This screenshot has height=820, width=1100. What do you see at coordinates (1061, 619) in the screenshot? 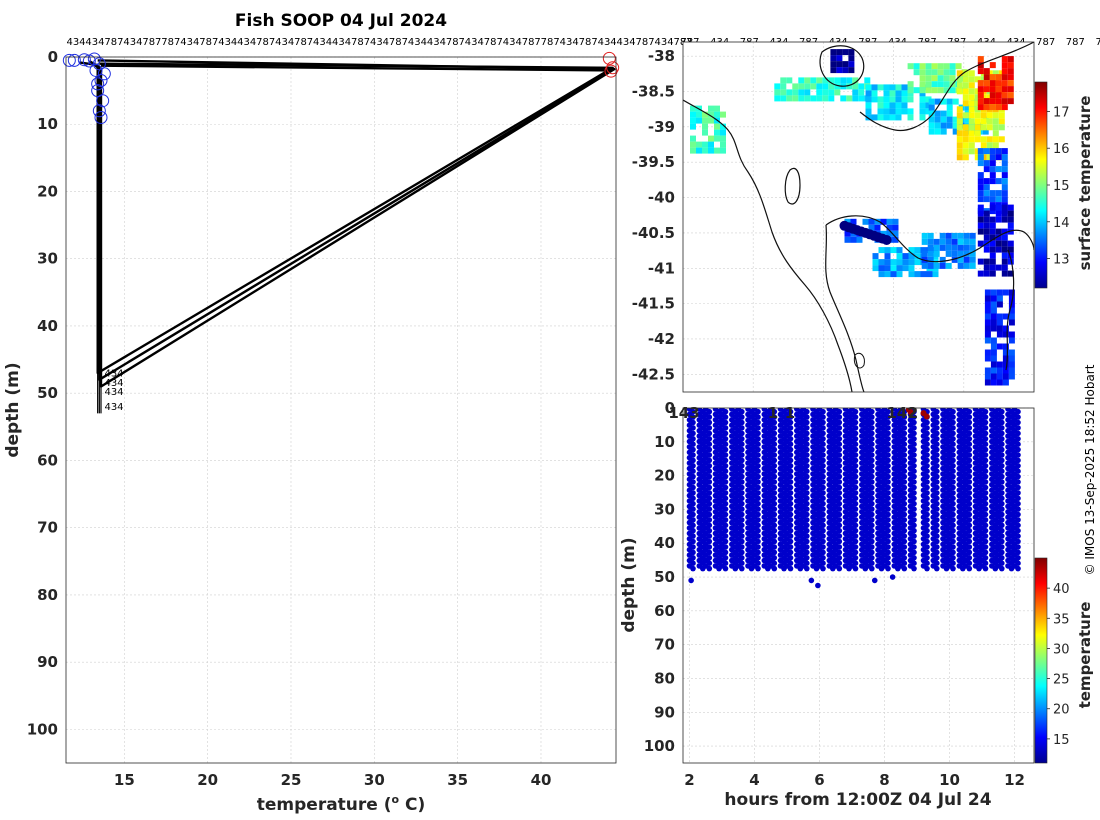
I see `section-colorbar-tick: 35` at bounding box center [1061, 619].